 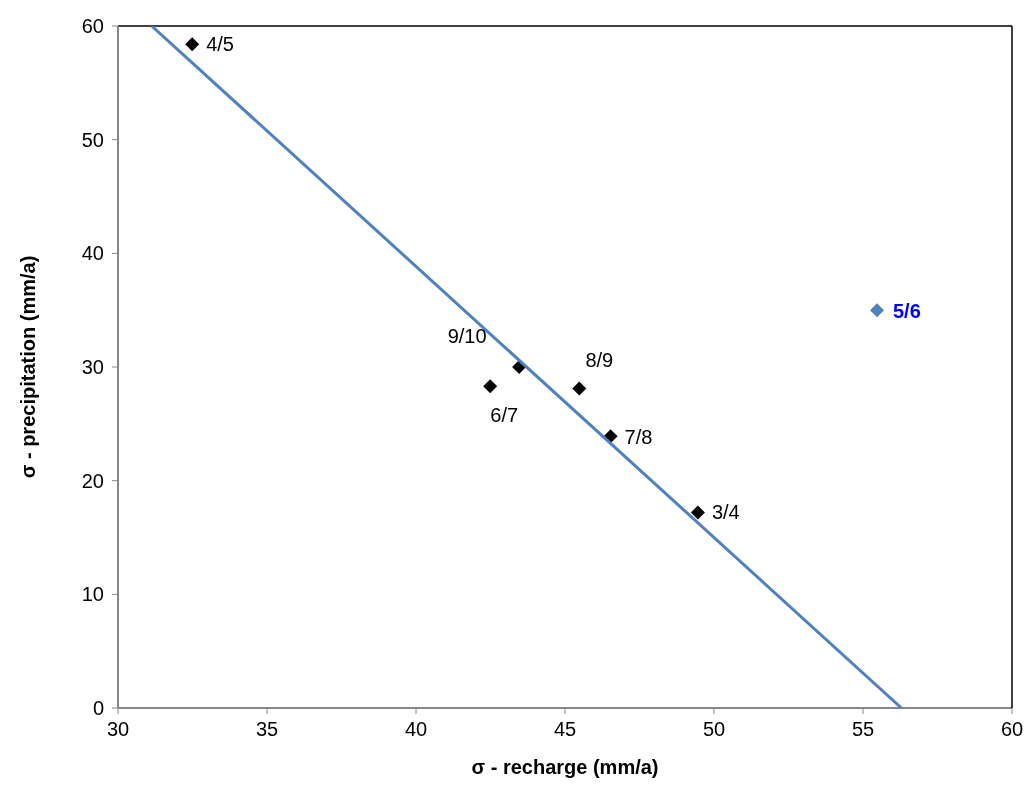 I want to click on series-label: 7/8, so click(x=638, y=437).